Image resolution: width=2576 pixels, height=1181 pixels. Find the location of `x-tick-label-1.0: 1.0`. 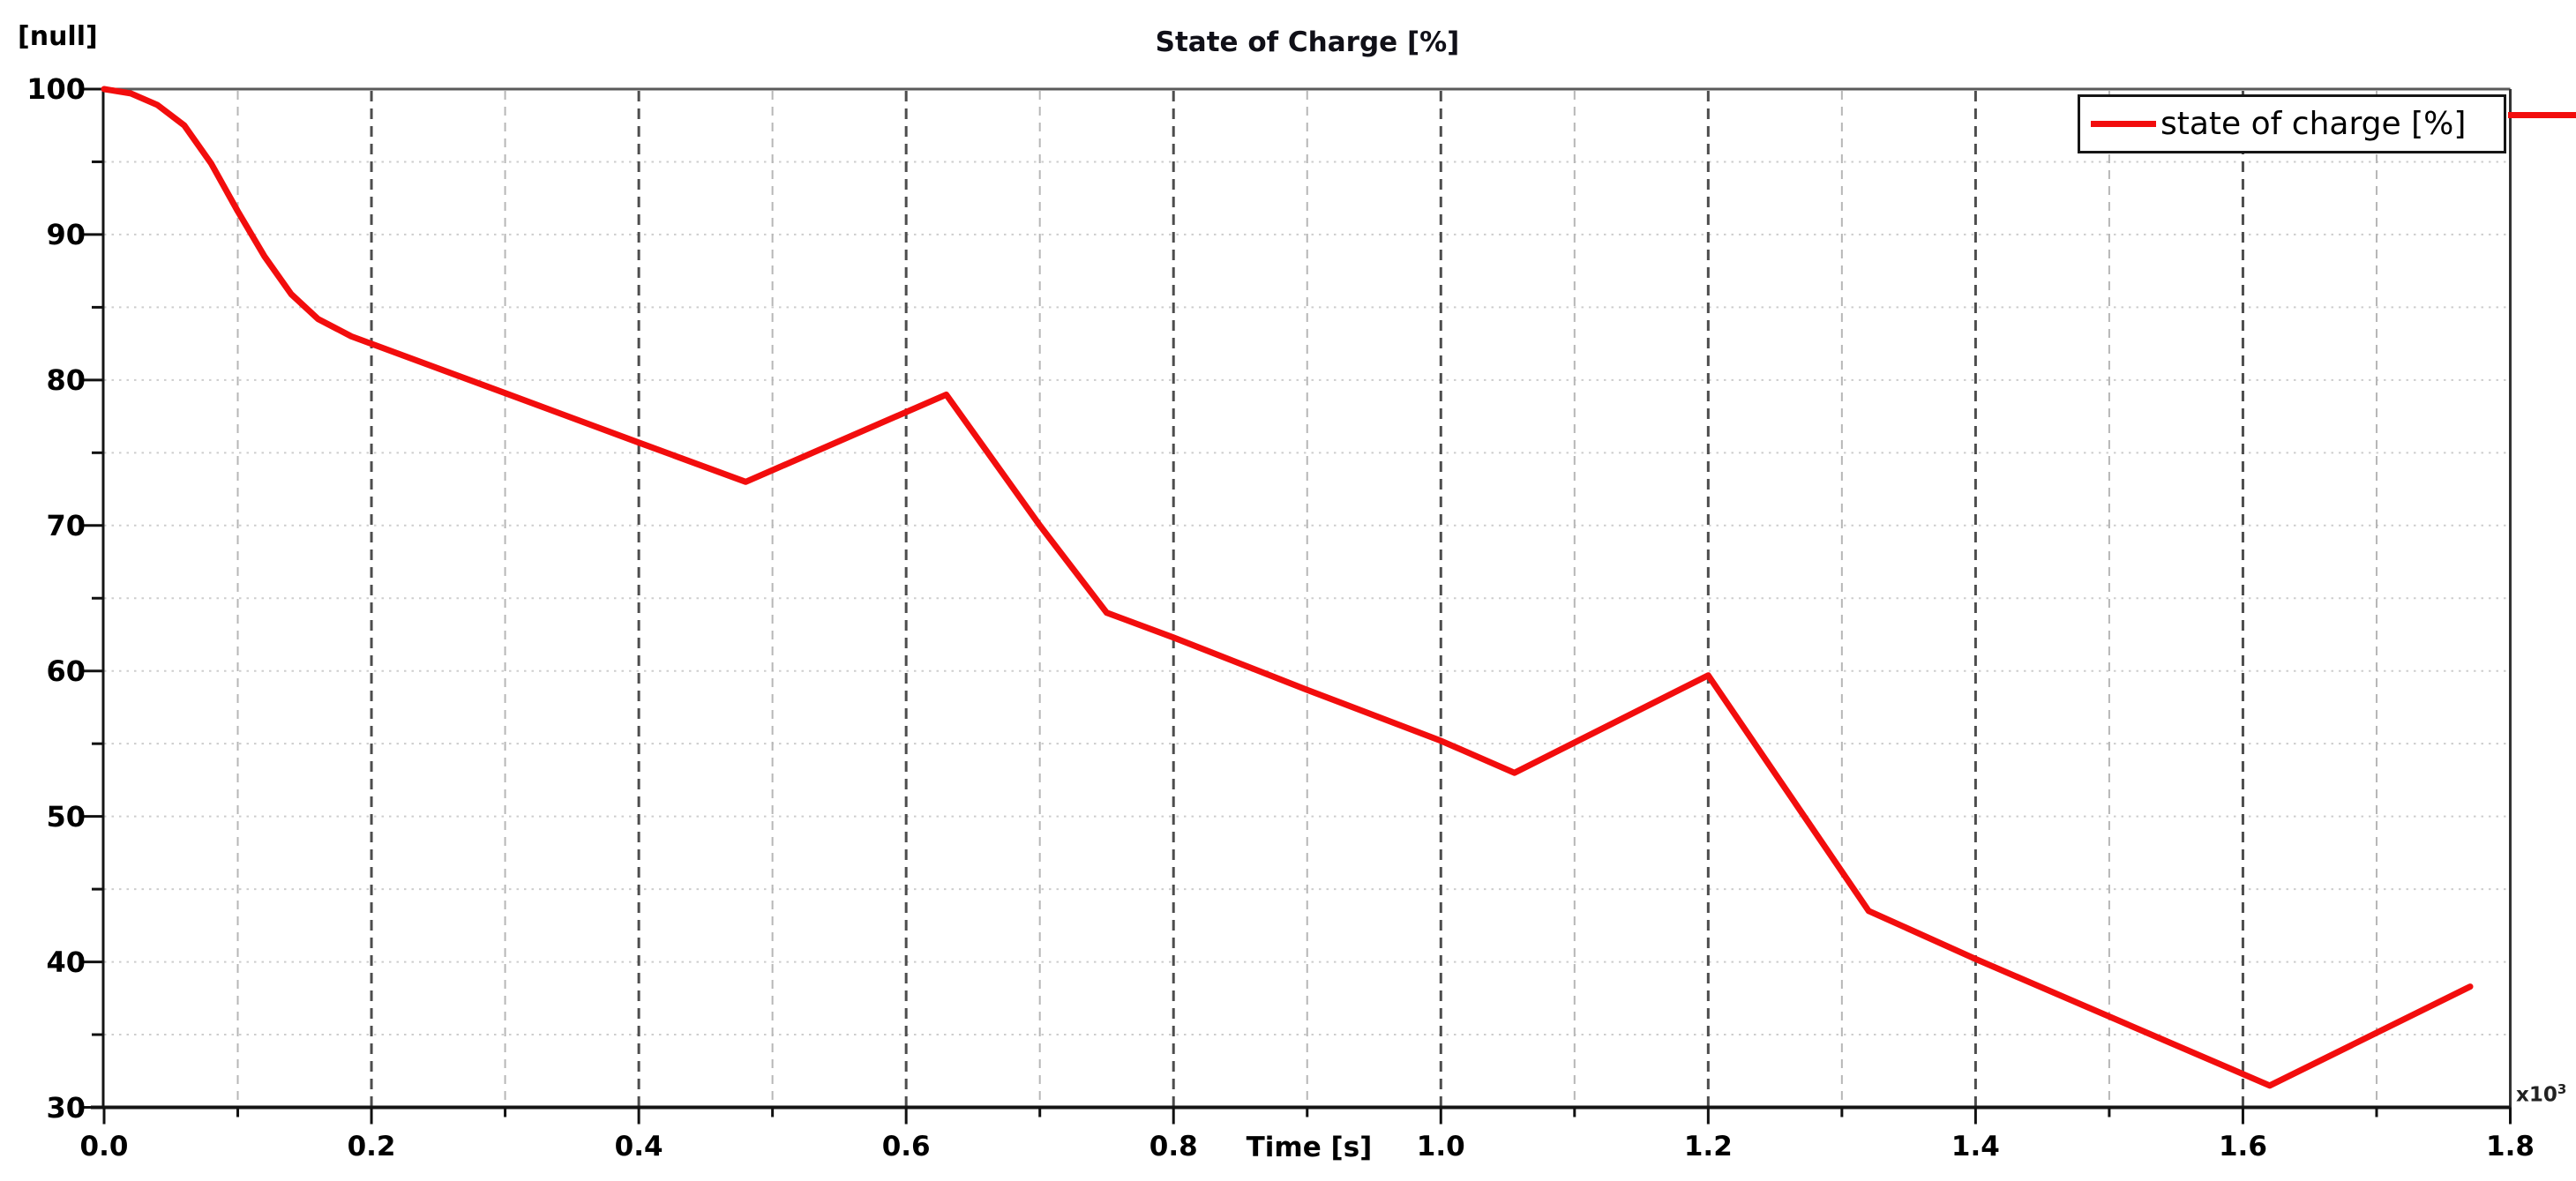

x-tick-label-1.0: 1.0 is located at coordinates (1440, 1146).